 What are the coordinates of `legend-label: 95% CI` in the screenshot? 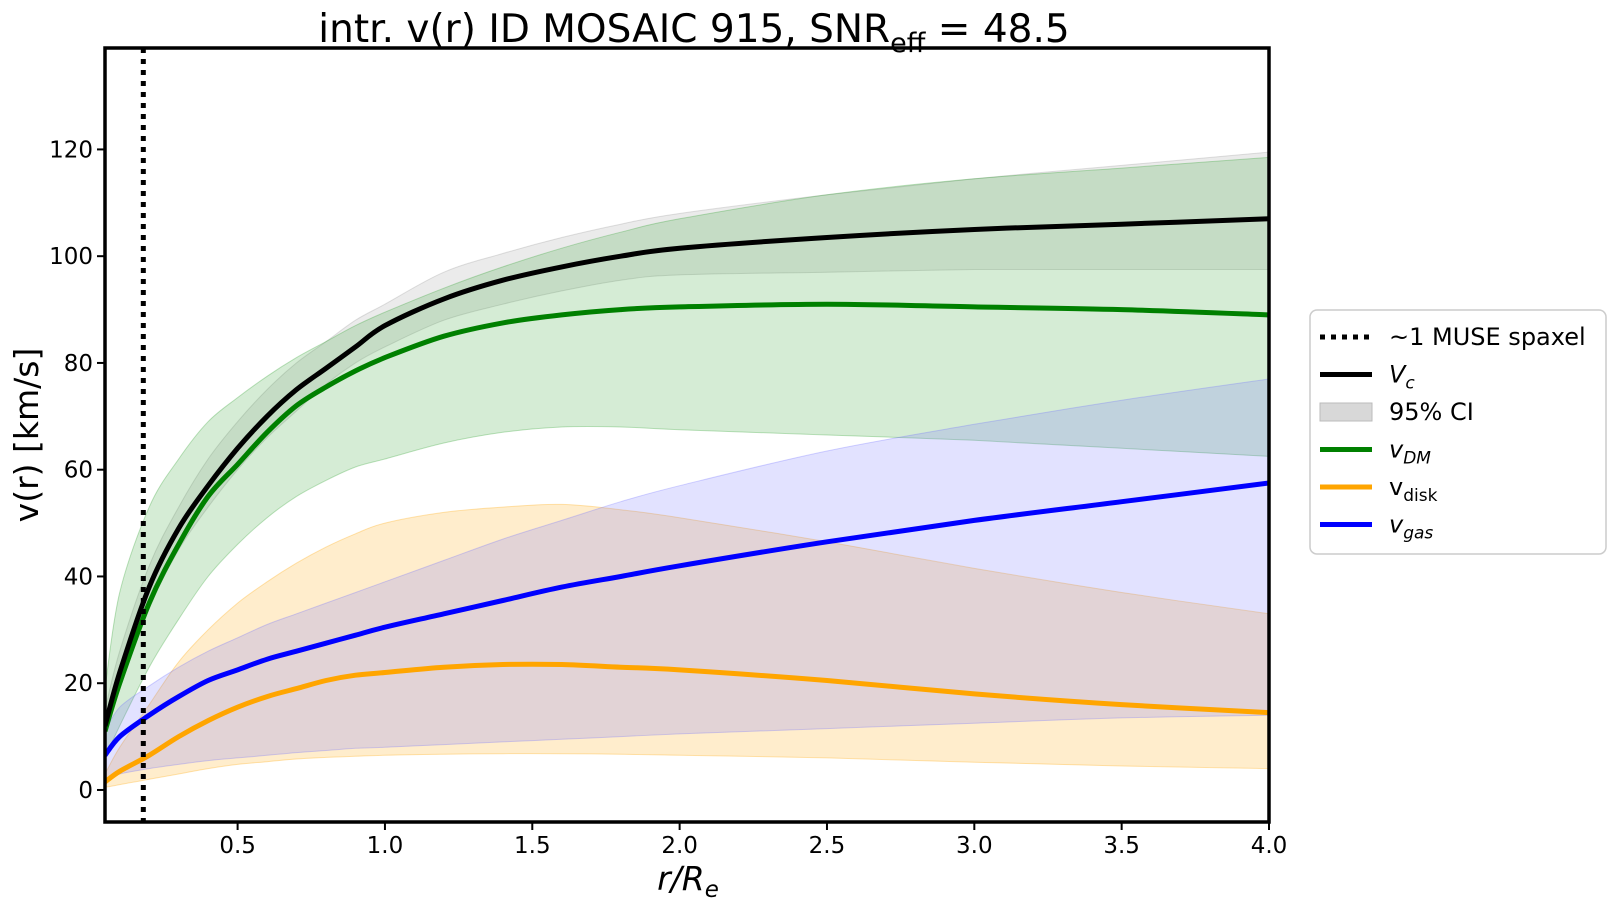 It's located at (1431, 412).